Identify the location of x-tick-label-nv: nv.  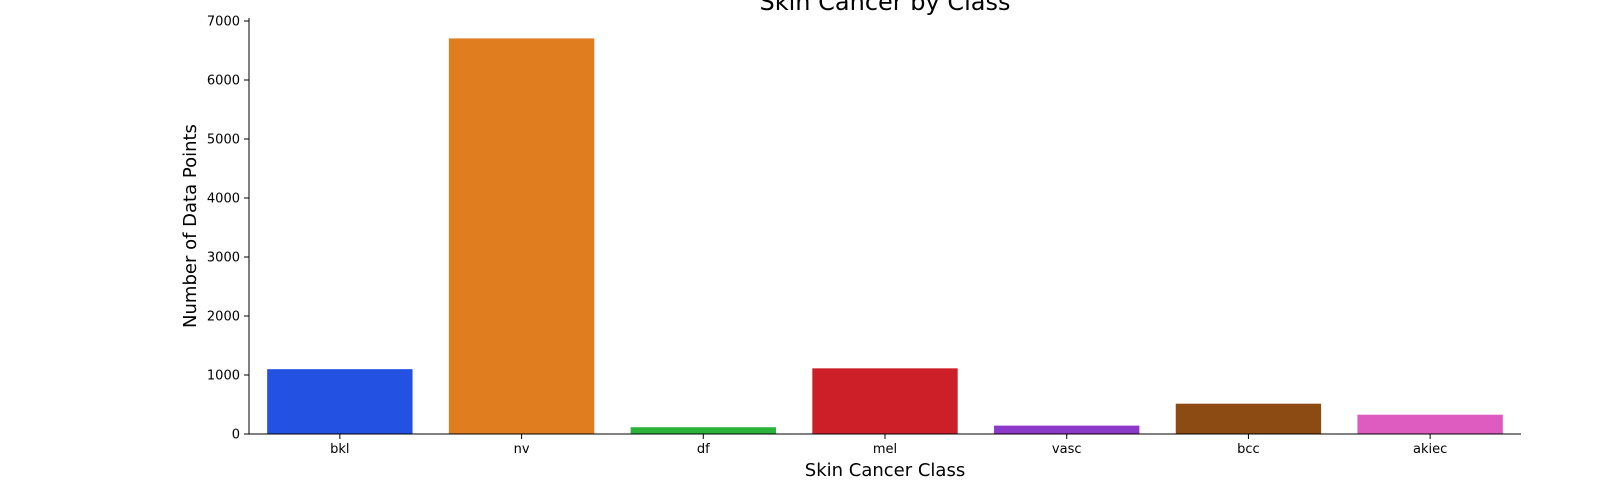
(522, 449).